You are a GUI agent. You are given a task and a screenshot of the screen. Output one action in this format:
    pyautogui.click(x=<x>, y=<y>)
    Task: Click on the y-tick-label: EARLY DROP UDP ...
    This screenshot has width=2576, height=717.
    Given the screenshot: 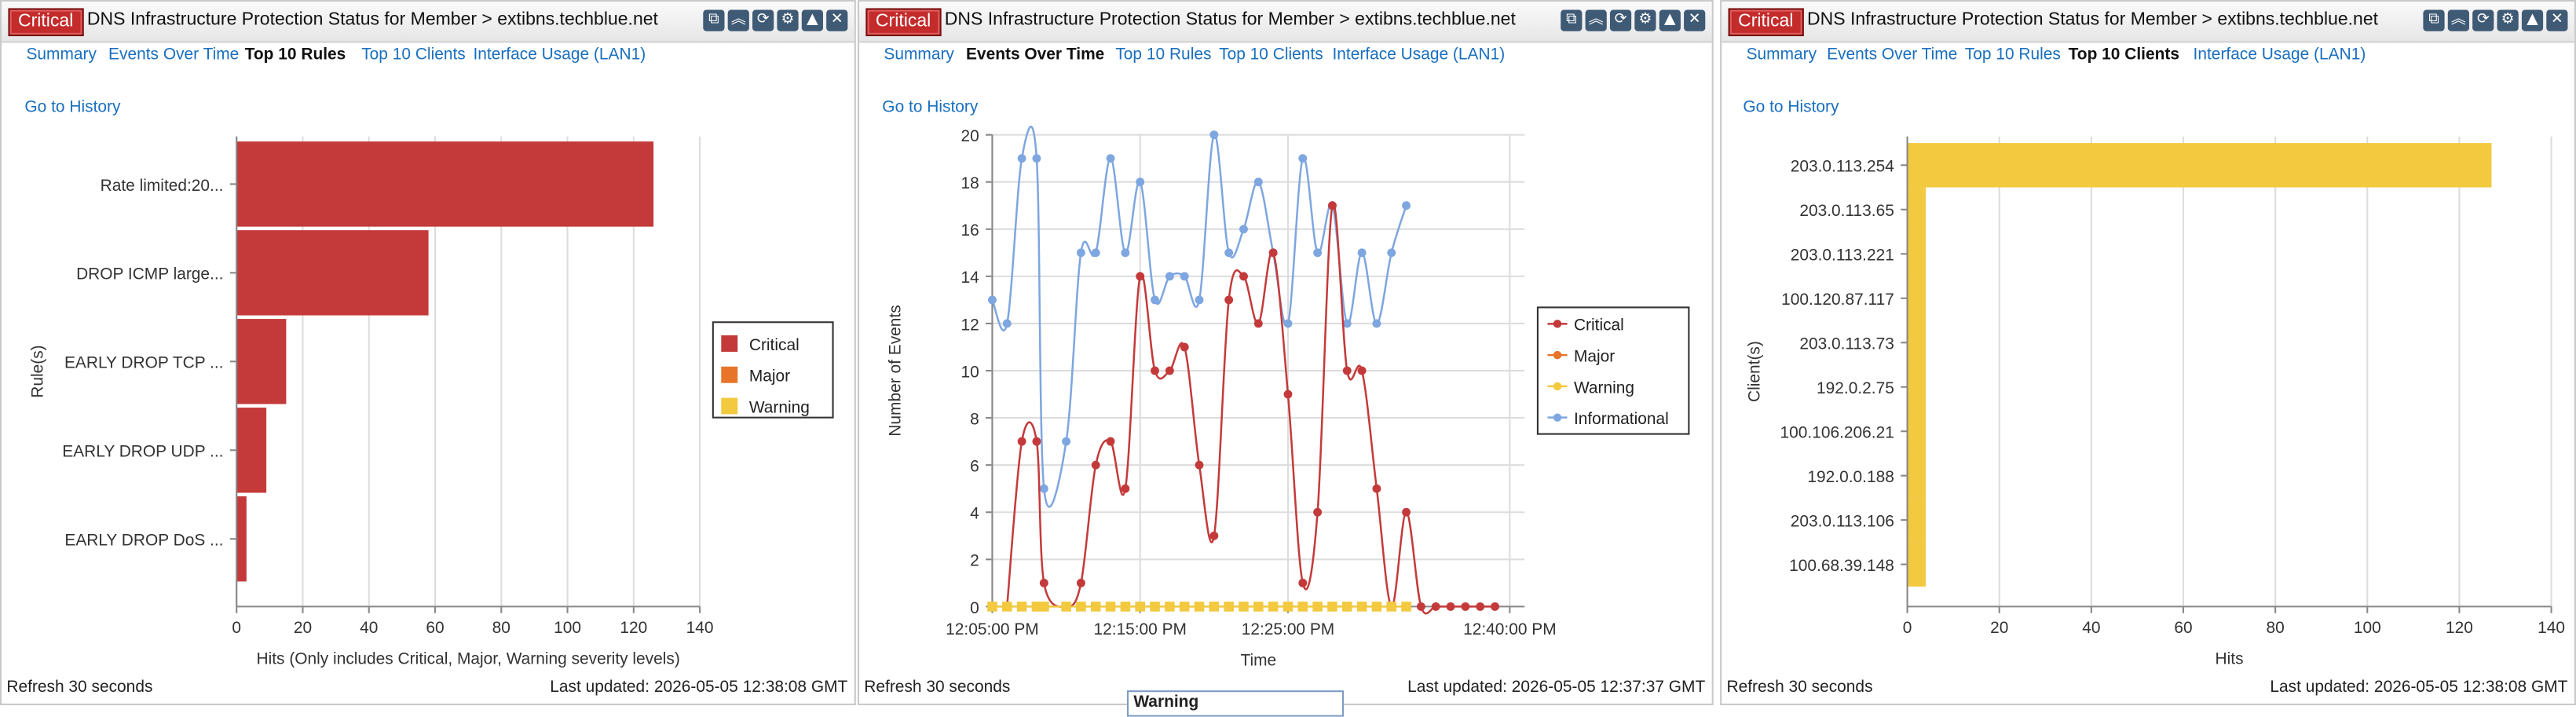 What is the action you would take?
    pyautogui.click(x=142, y=452)
    